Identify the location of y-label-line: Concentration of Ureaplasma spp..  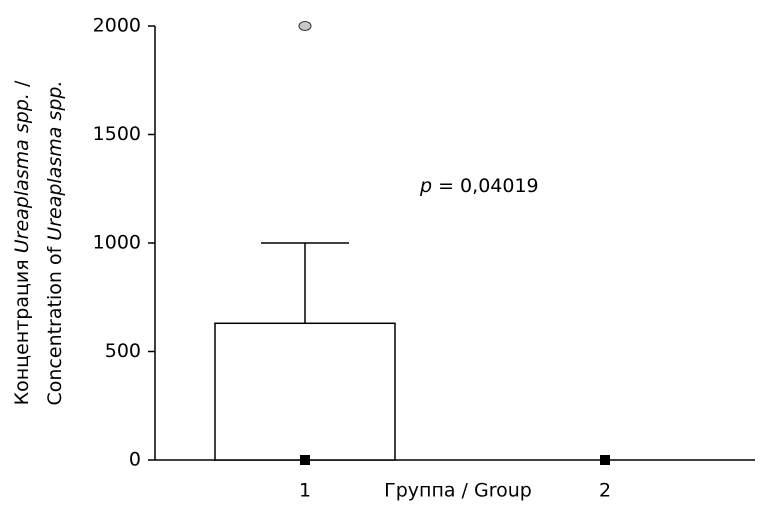
(55, 243).